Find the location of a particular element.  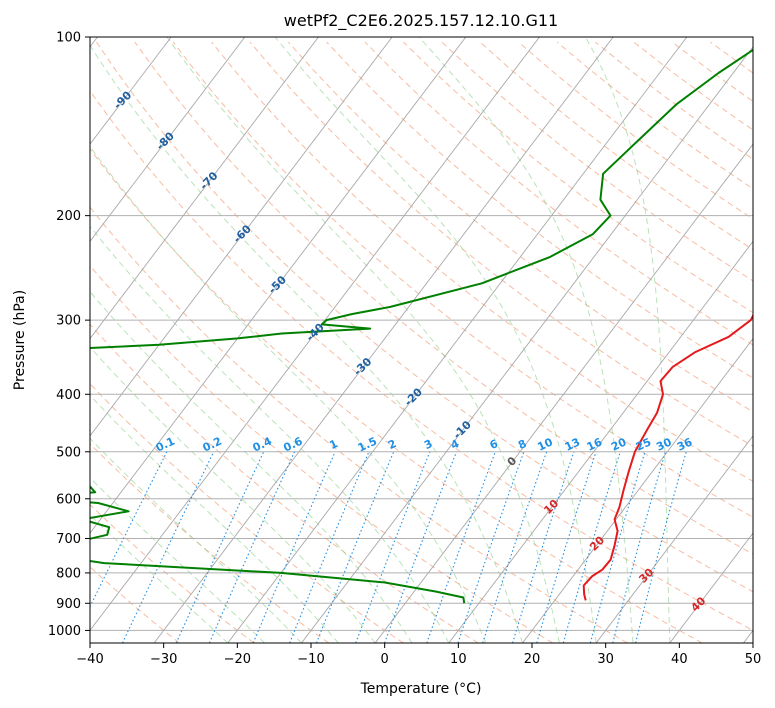

x-tick-label: −30 is located at coordinates (163, 659).